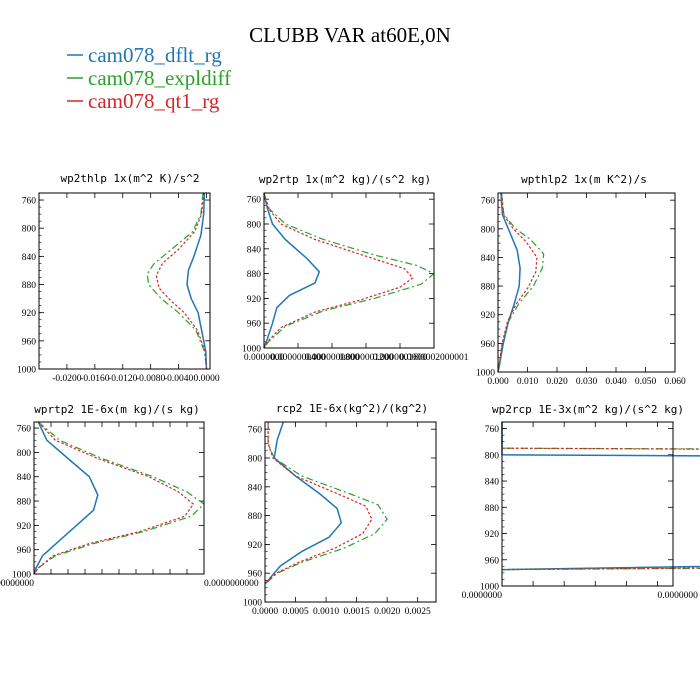 Image resolution: width=700 pixels, height=700 pixels. I want to click on x-tick-label: 0.0015, so click(357, 612).